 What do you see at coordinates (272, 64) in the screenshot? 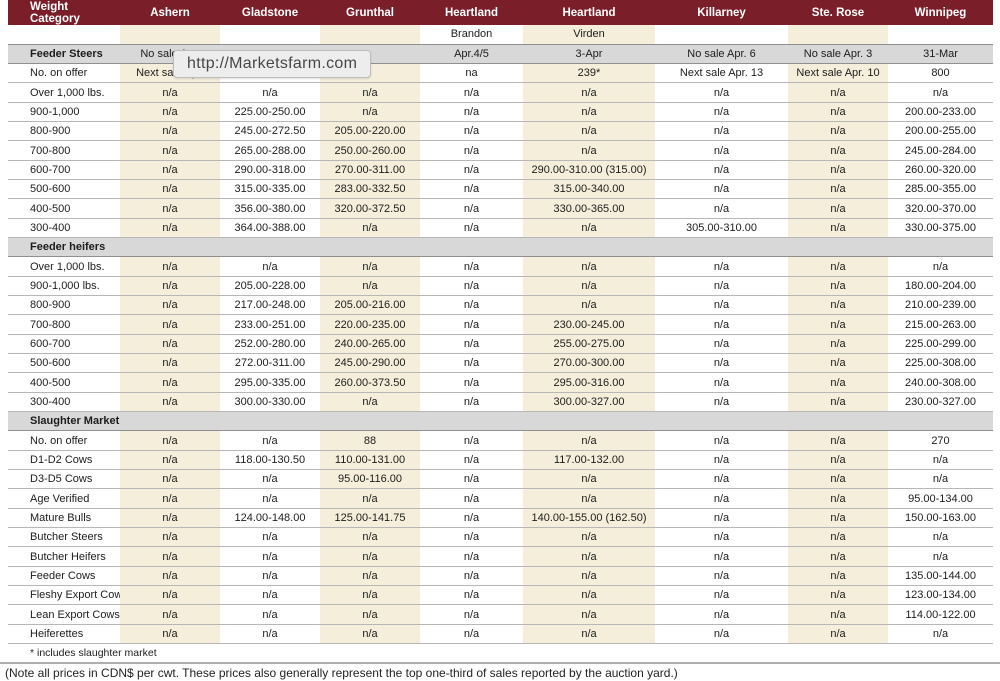
I see `url-status-tooltip: http://Marketsfarm.com` at bounding box center [272, 64].